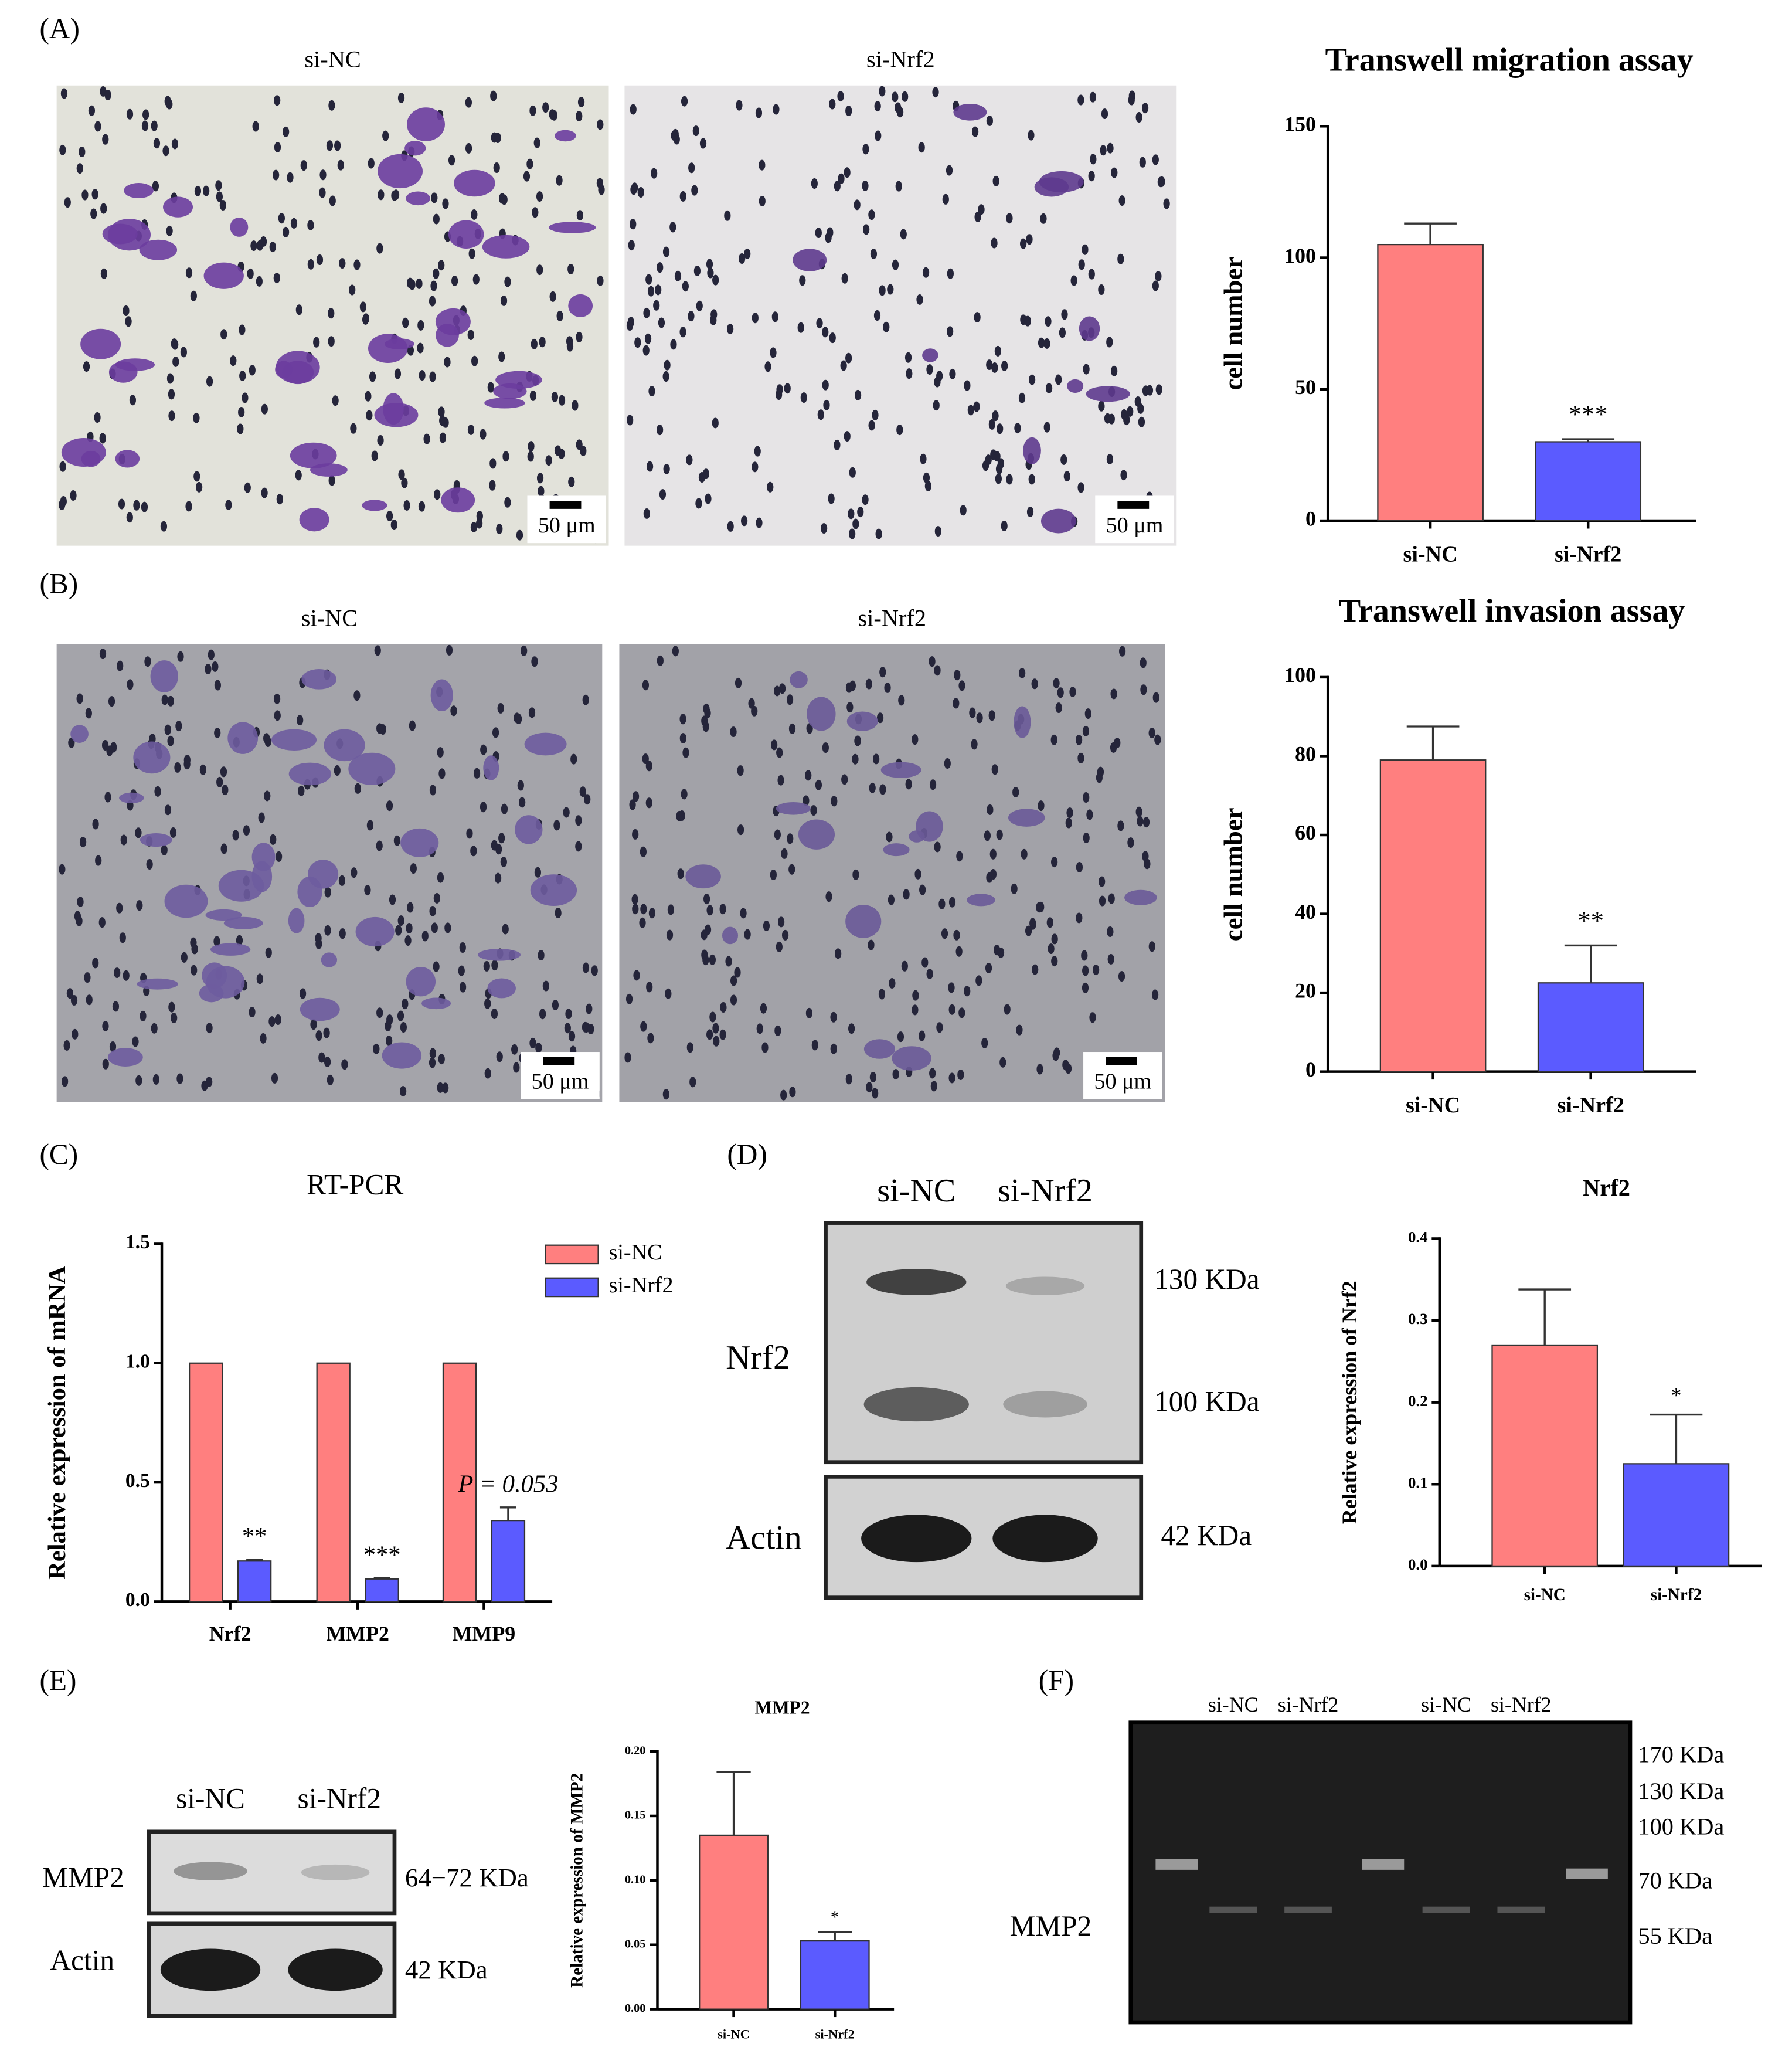 This screenshot has height=2071, width=1792. I want to click on y-axis-label: Relative expression of Nrf2, so click(1350, 1402).